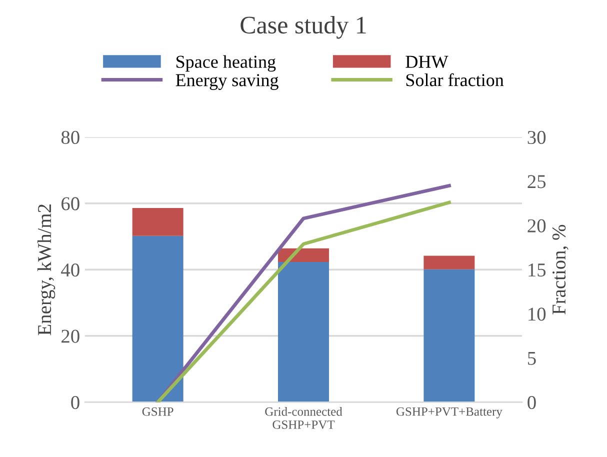  I want to click on y-tick-label: 20, so click(71, 336).